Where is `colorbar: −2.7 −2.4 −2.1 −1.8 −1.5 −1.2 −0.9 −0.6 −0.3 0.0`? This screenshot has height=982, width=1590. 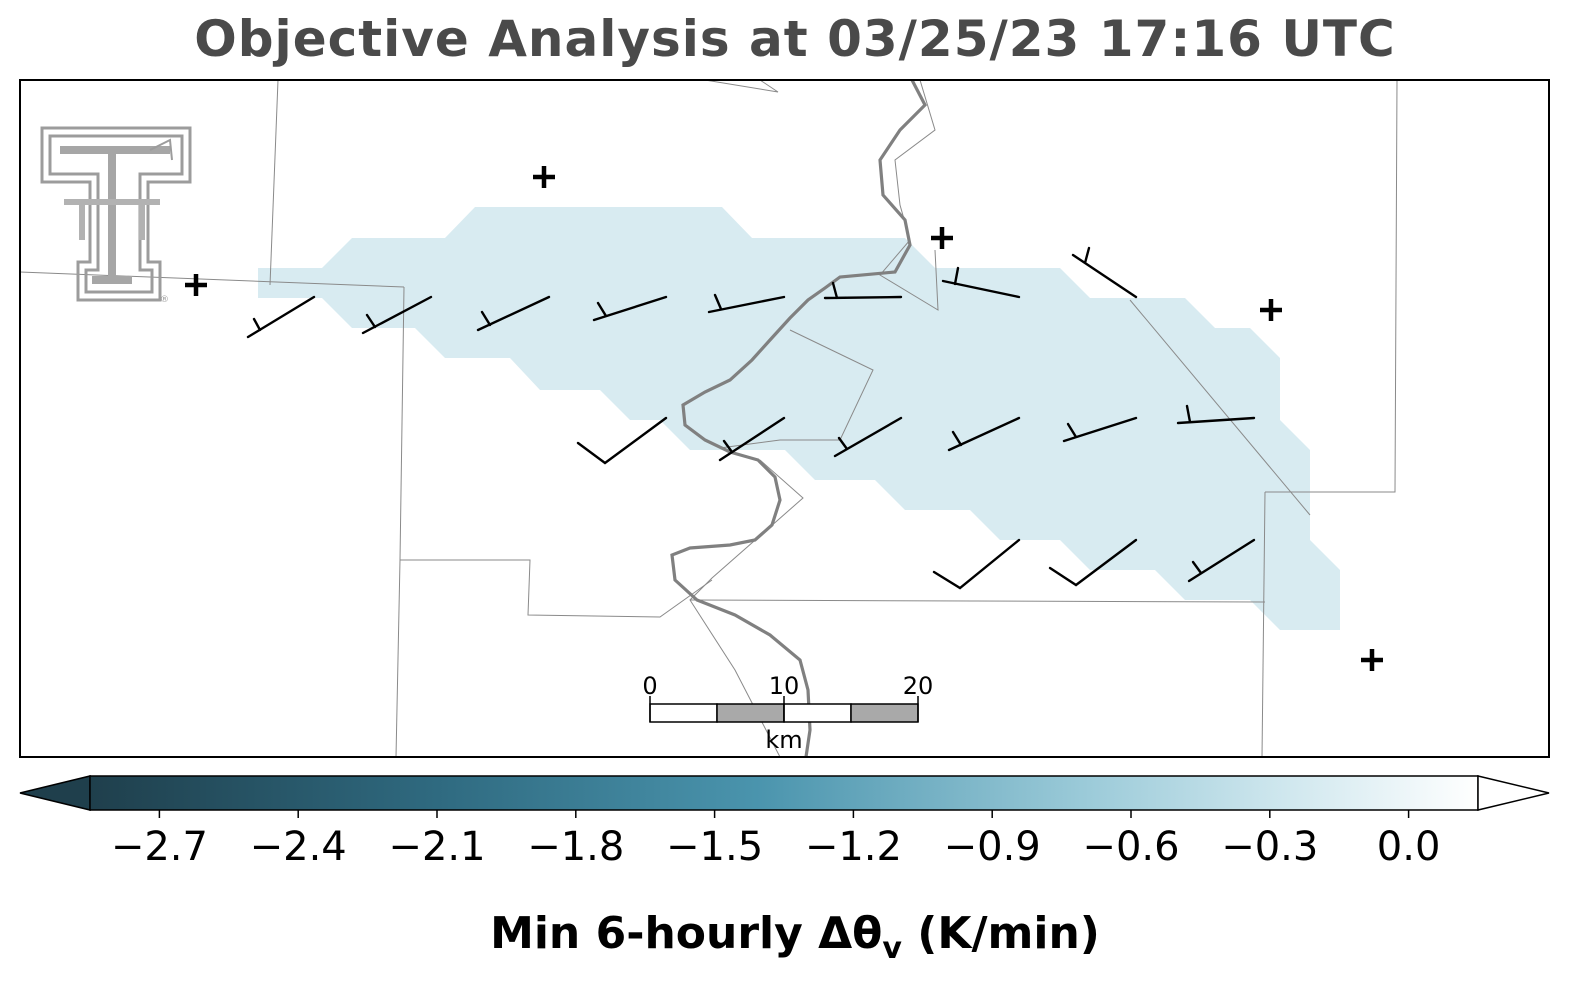 colorbar: −2.7 −2.4 −2.1 −1.8 −1.5 −1.2 −0.9 −0.6 −0.3 0.0 is located at coordinates (784, 822).